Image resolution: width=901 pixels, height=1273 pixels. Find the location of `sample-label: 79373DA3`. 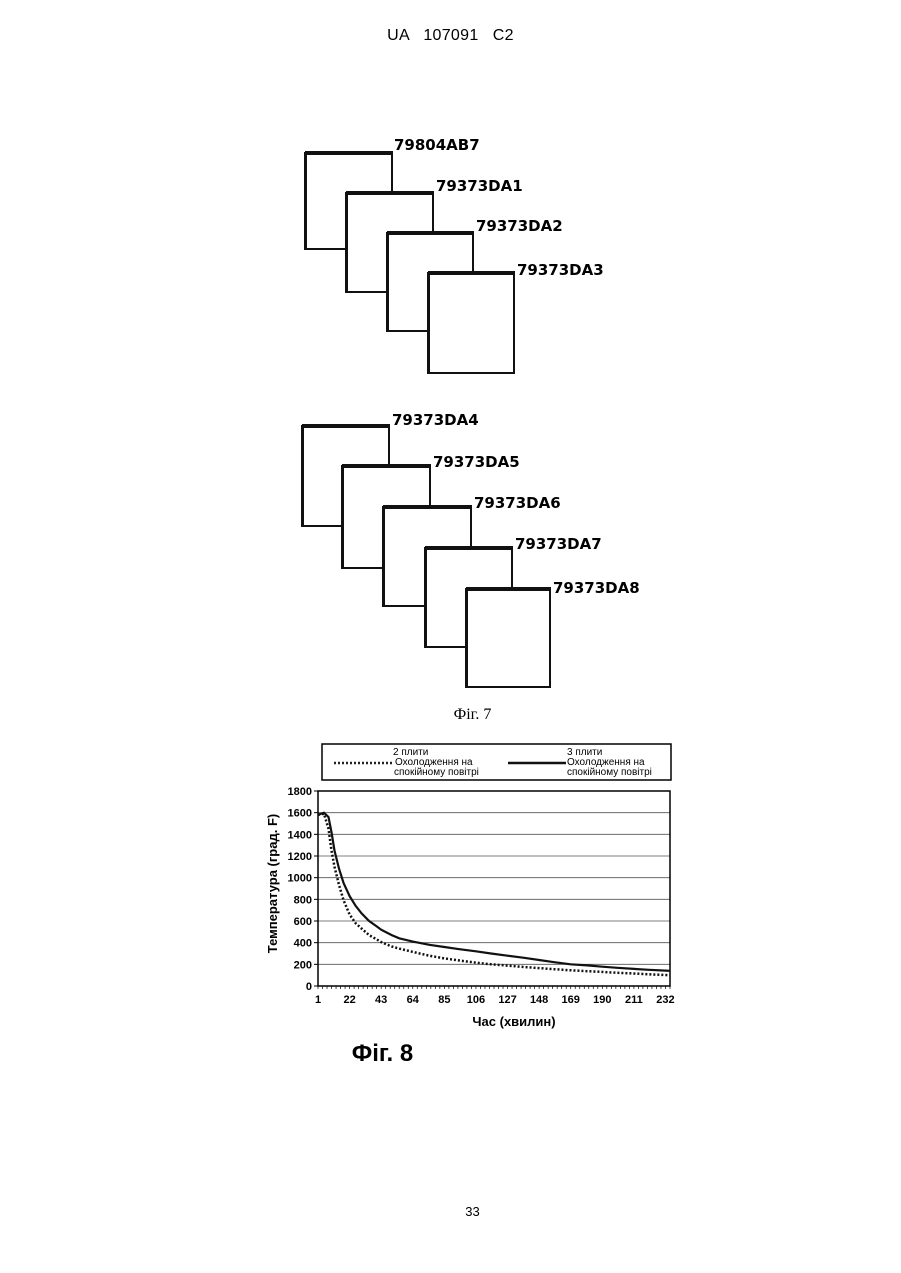

sample-label: 79373DA3 is located at coordinates (560, 270).